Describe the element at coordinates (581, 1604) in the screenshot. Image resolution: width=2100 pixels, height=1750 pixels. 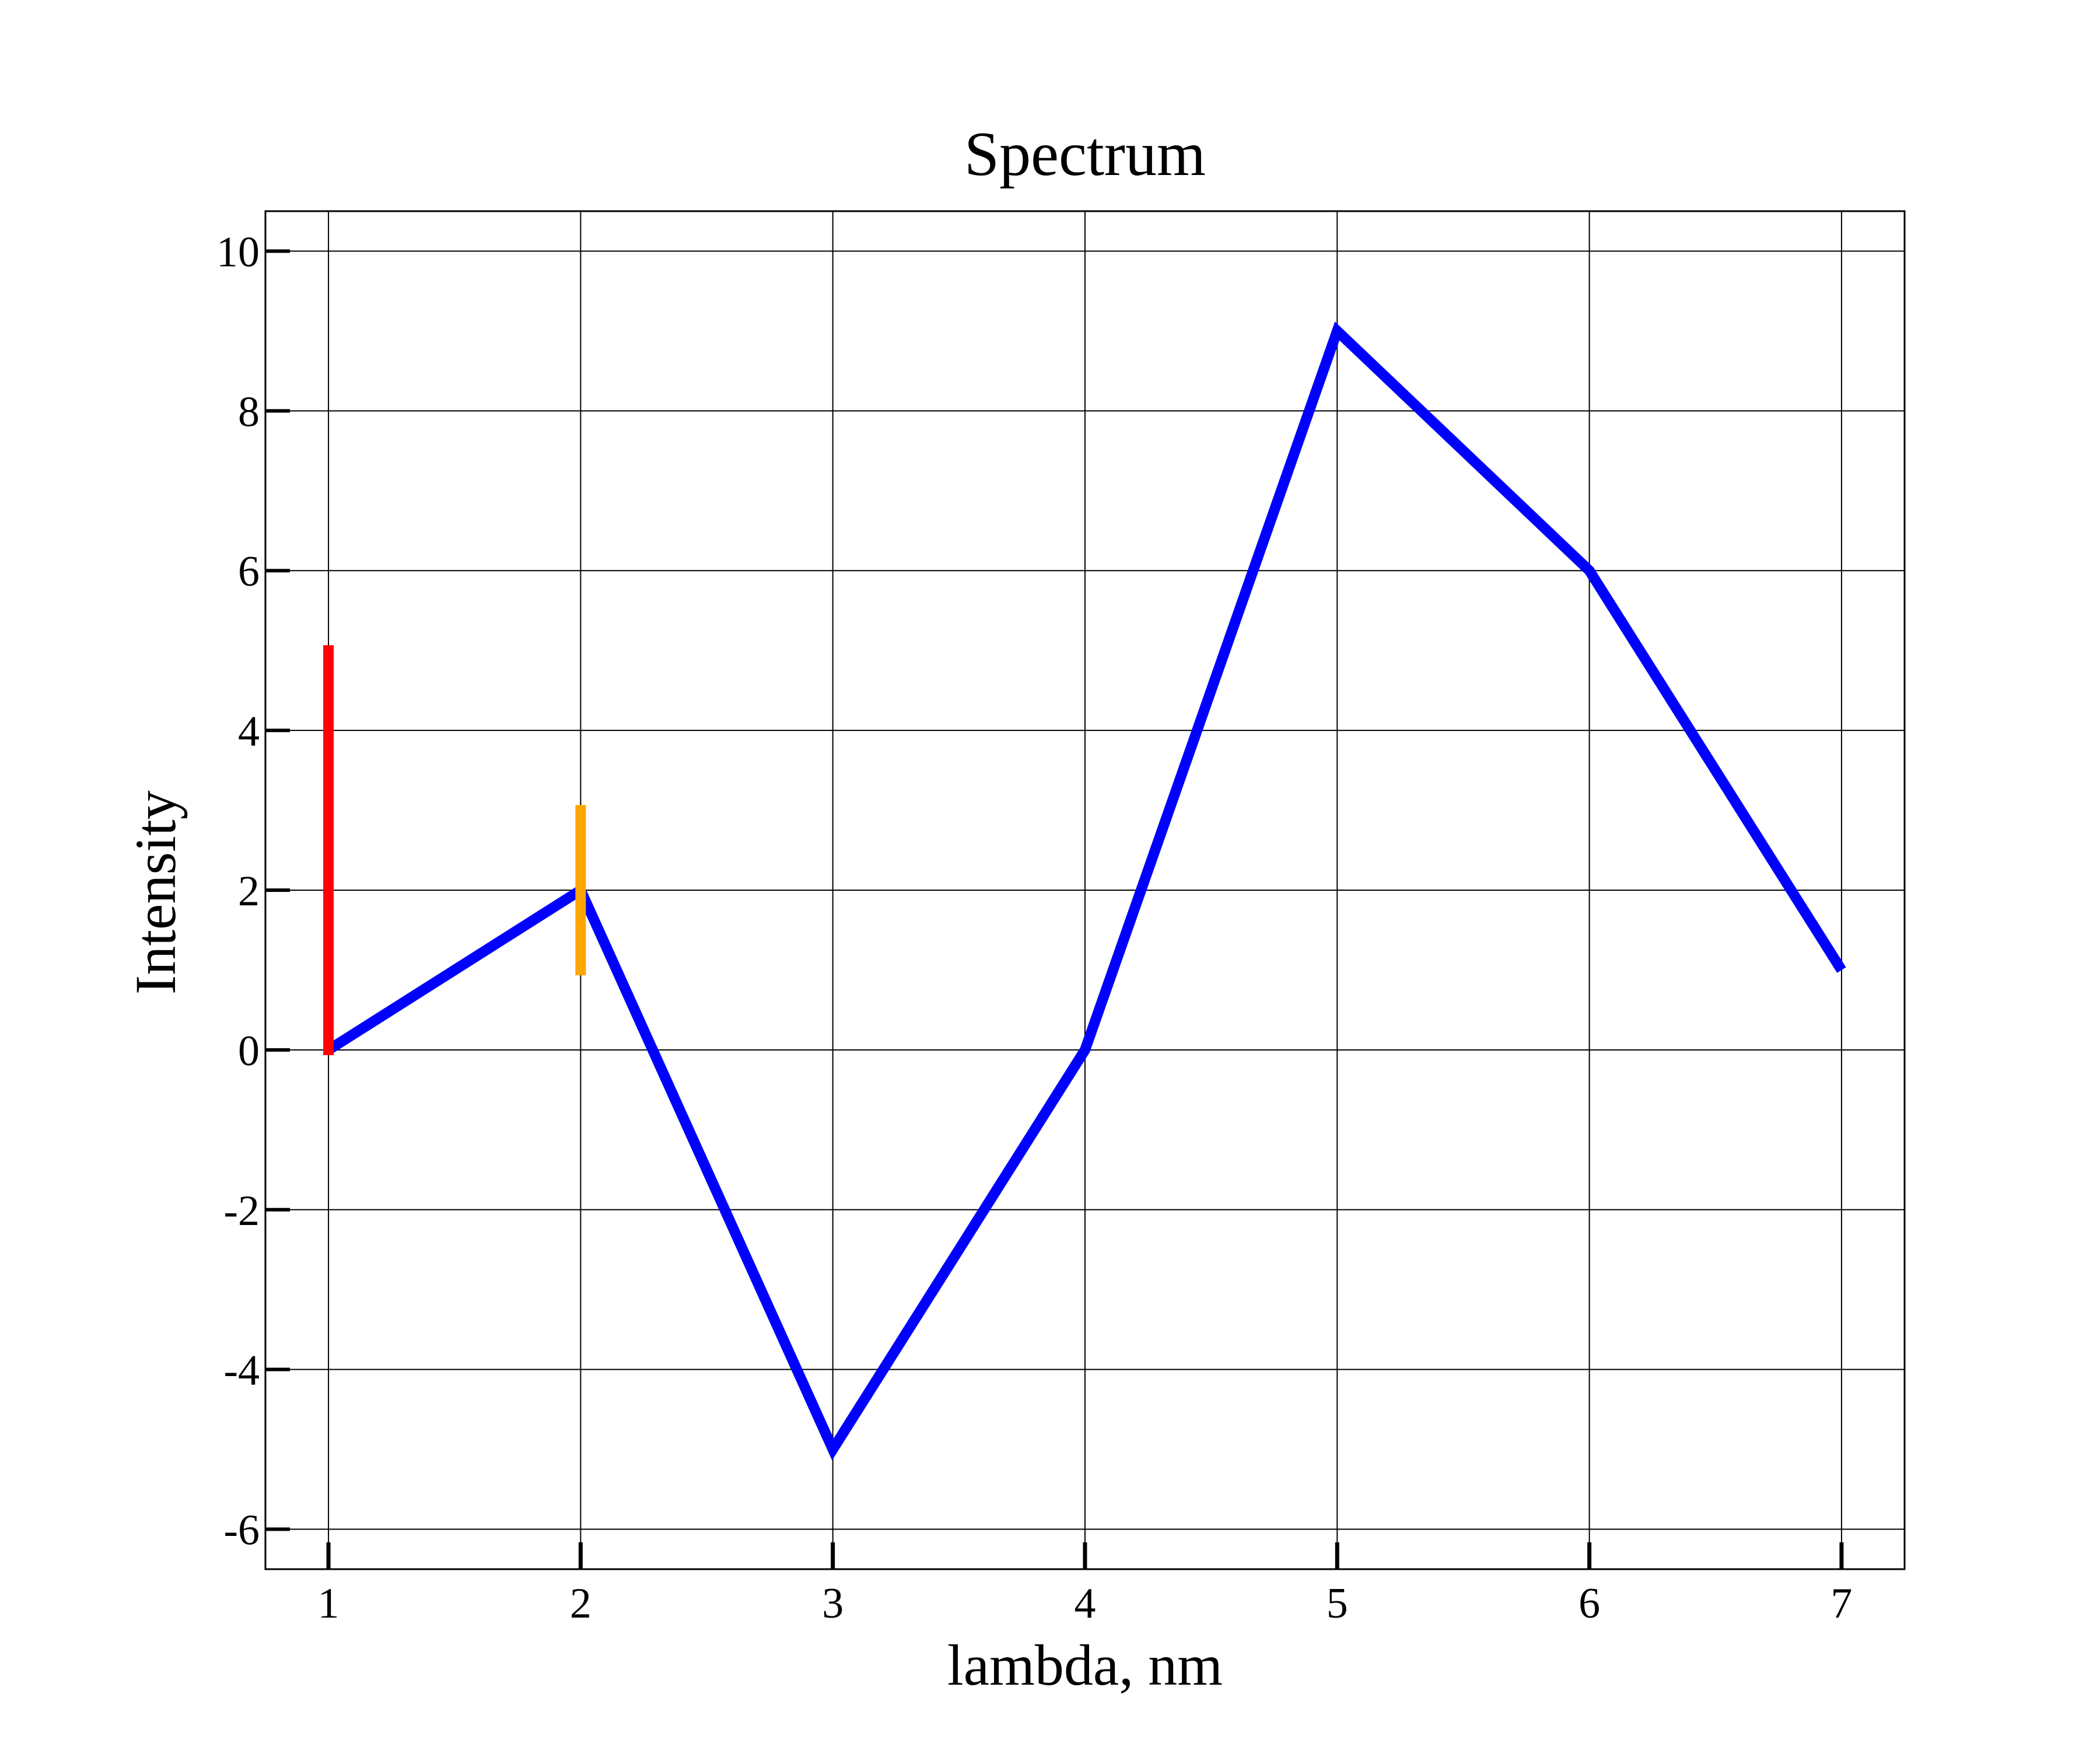
I see `x-tick-label: 2` at that location.